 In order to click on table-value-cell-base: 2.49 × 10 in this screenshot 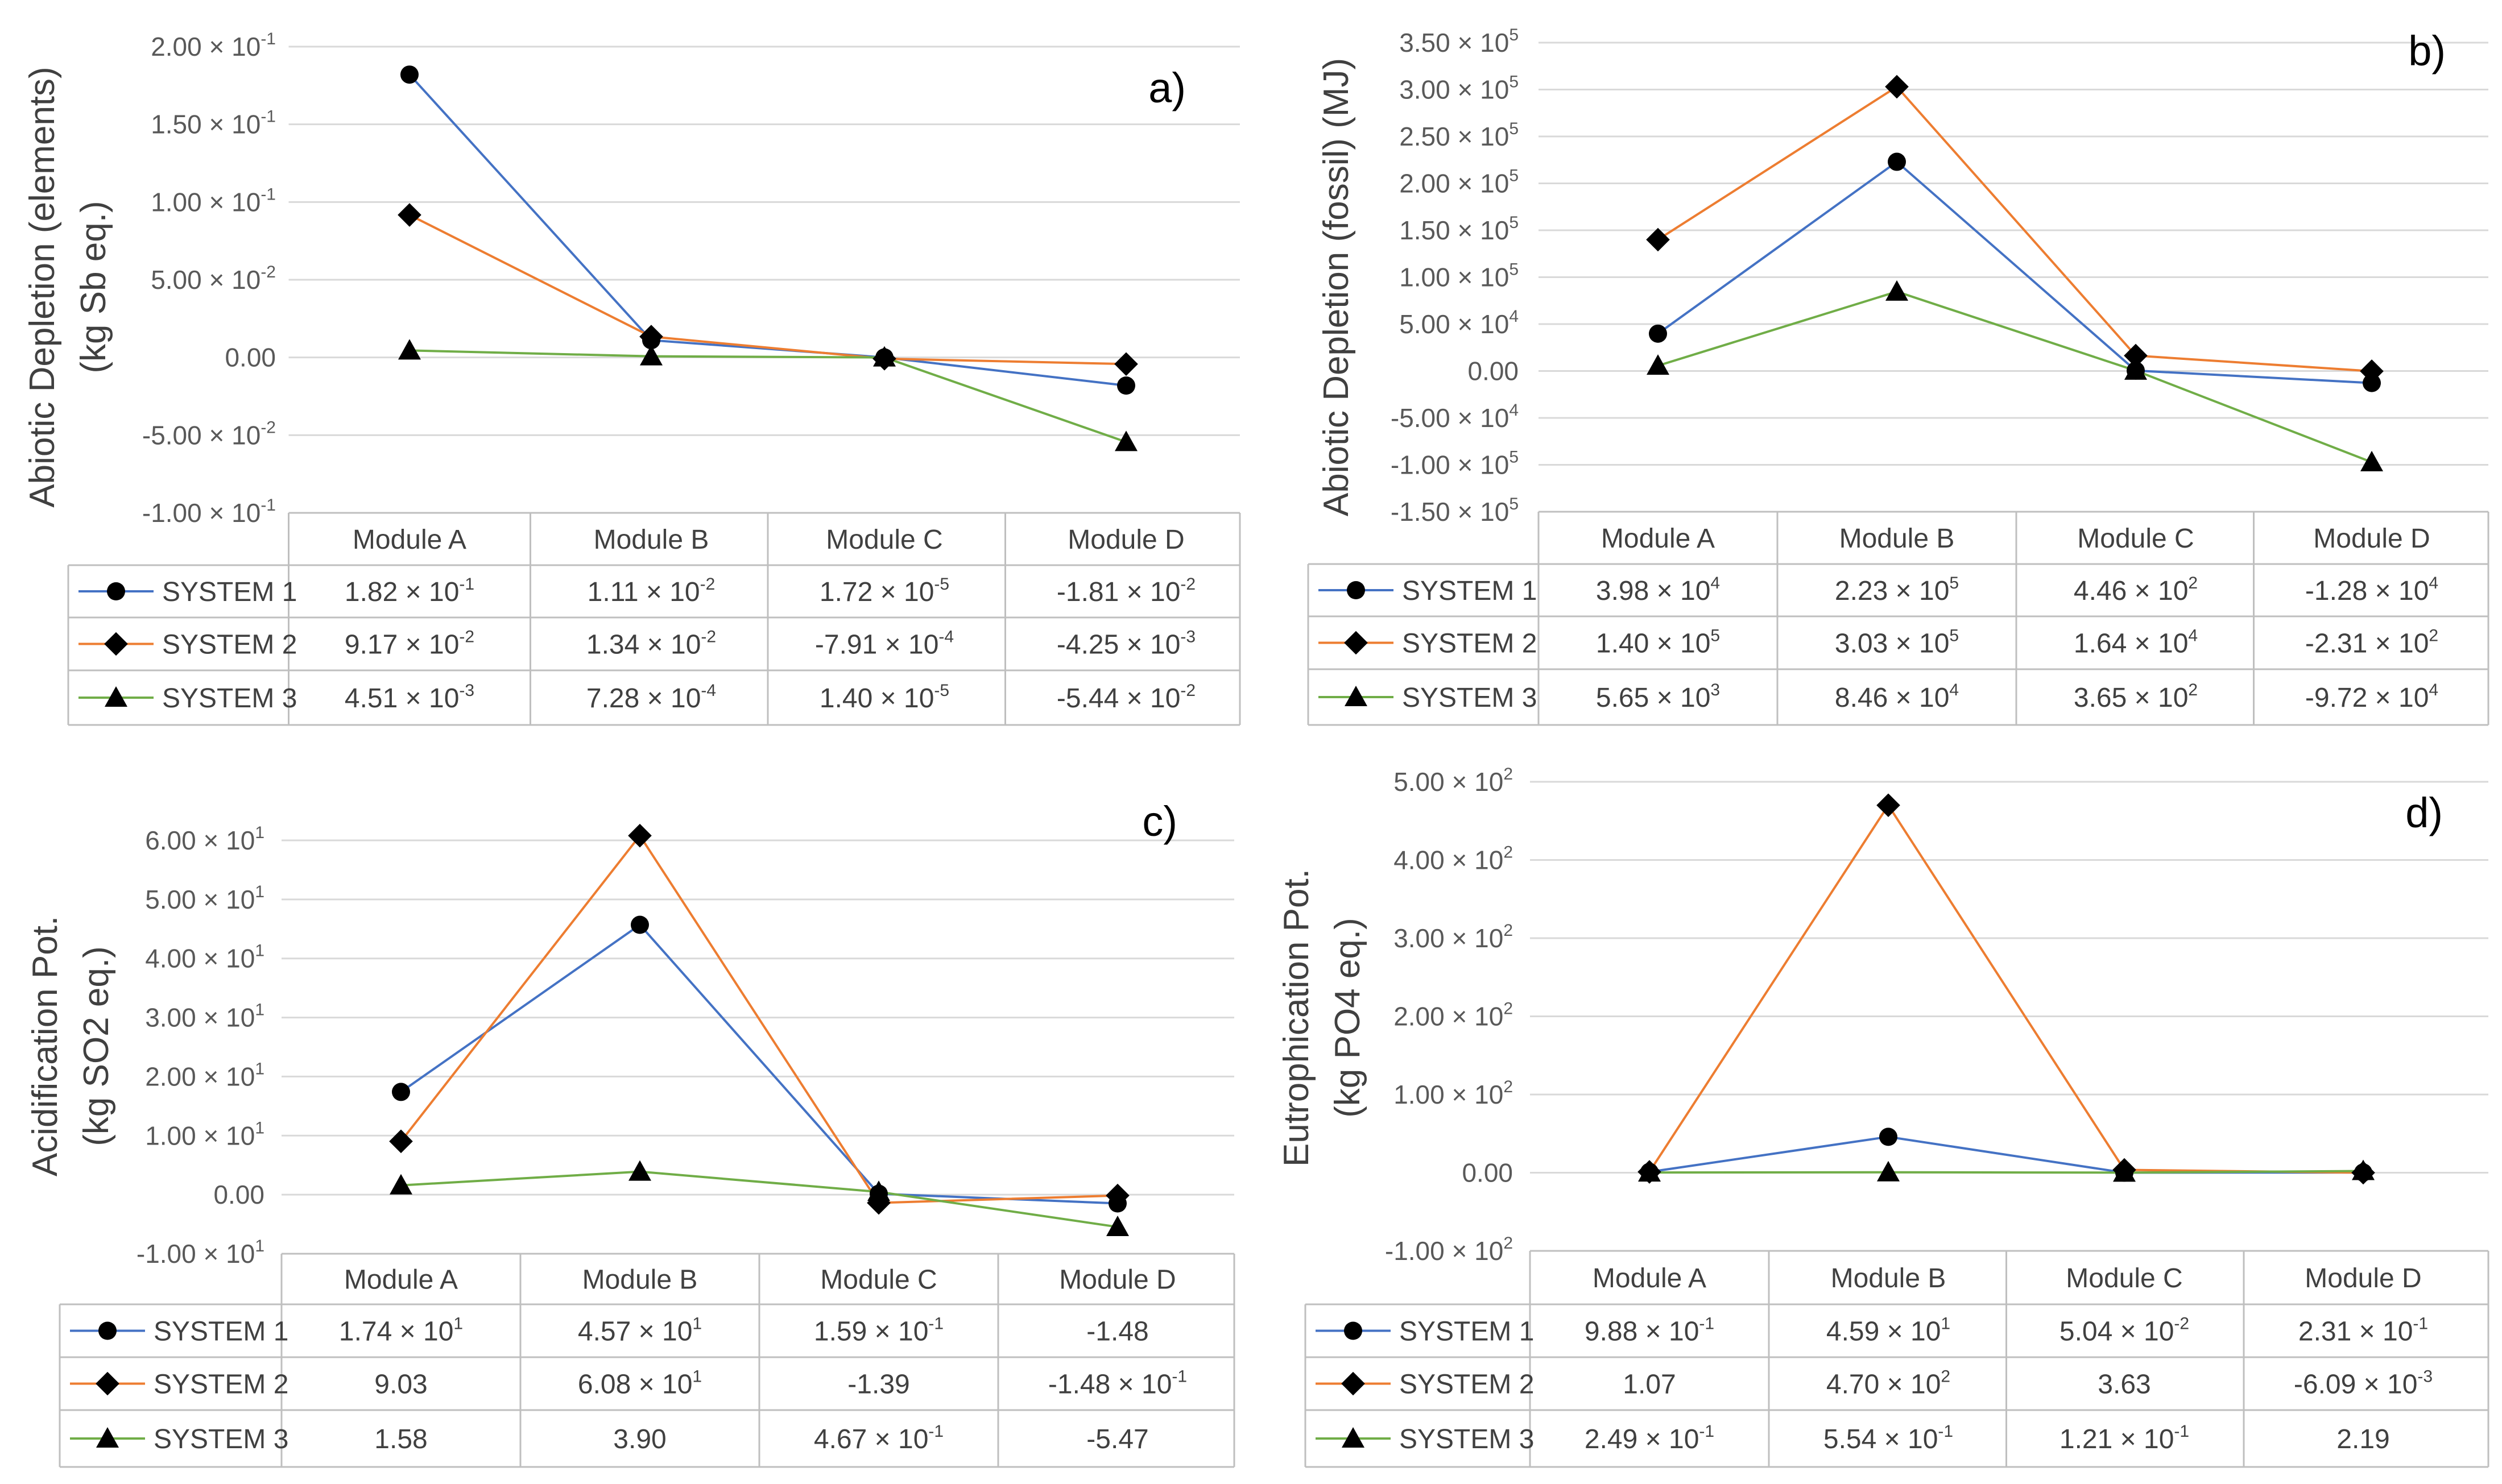, I will do `click(1642, 1439)`.